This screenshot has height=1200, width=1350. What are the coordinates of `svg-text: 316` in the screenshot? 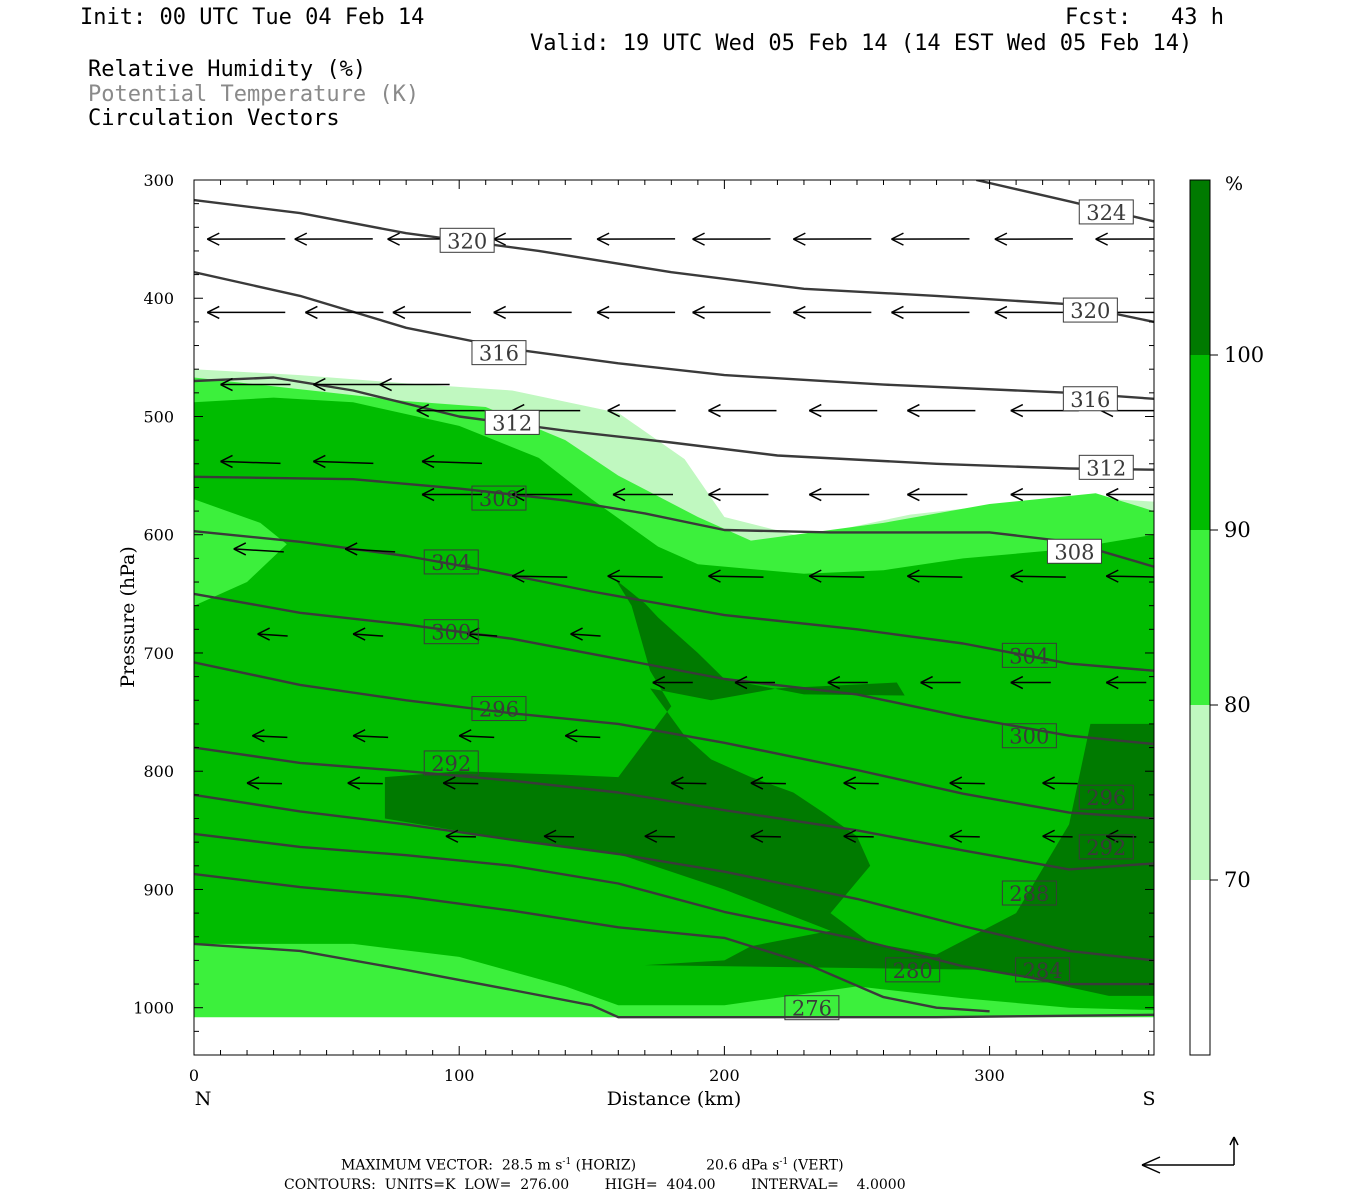 It's located at (499, 354).